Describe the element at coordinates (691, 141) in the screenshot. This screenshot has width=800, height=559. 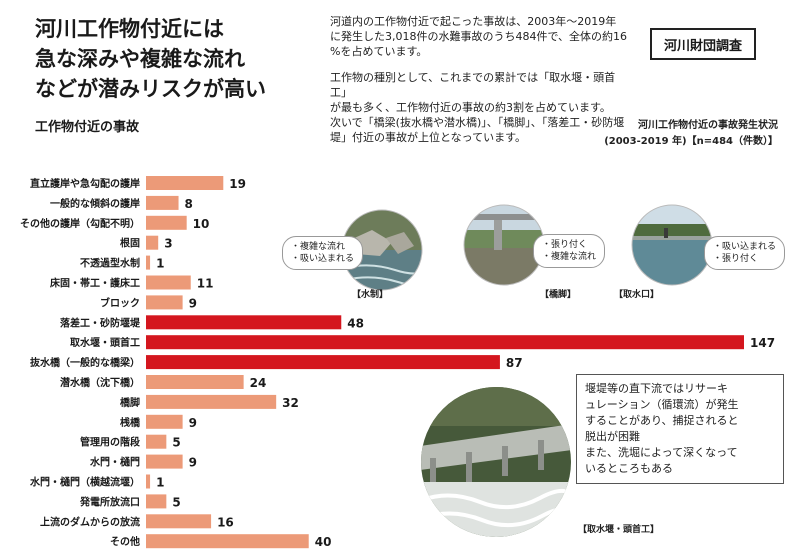
I see `caption-line: (2003-2019 年)【n=484（件数）】` at that location.